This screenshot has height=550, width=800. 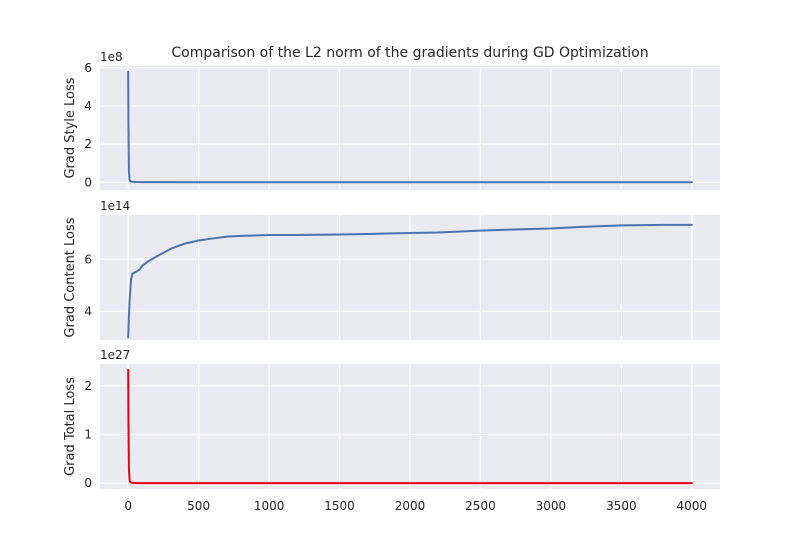 What do you see at coordinates (269, 506) in the screenshot?
I see `x-tick-label: 1000` at bounding box center [269, 506].